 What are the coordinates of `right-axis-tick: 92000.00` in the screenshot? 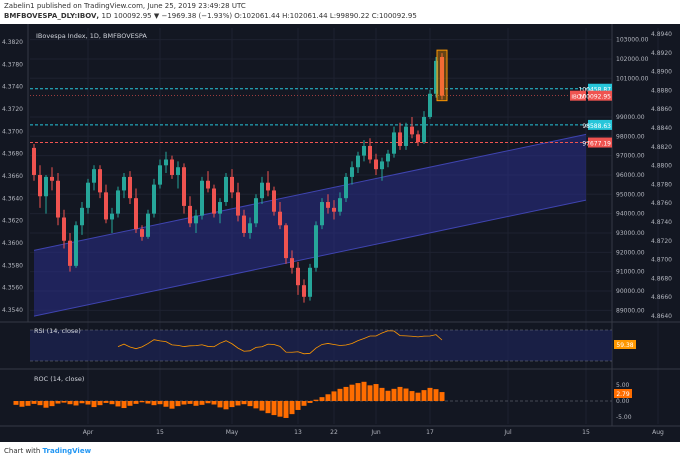 It's located at (630, 252).